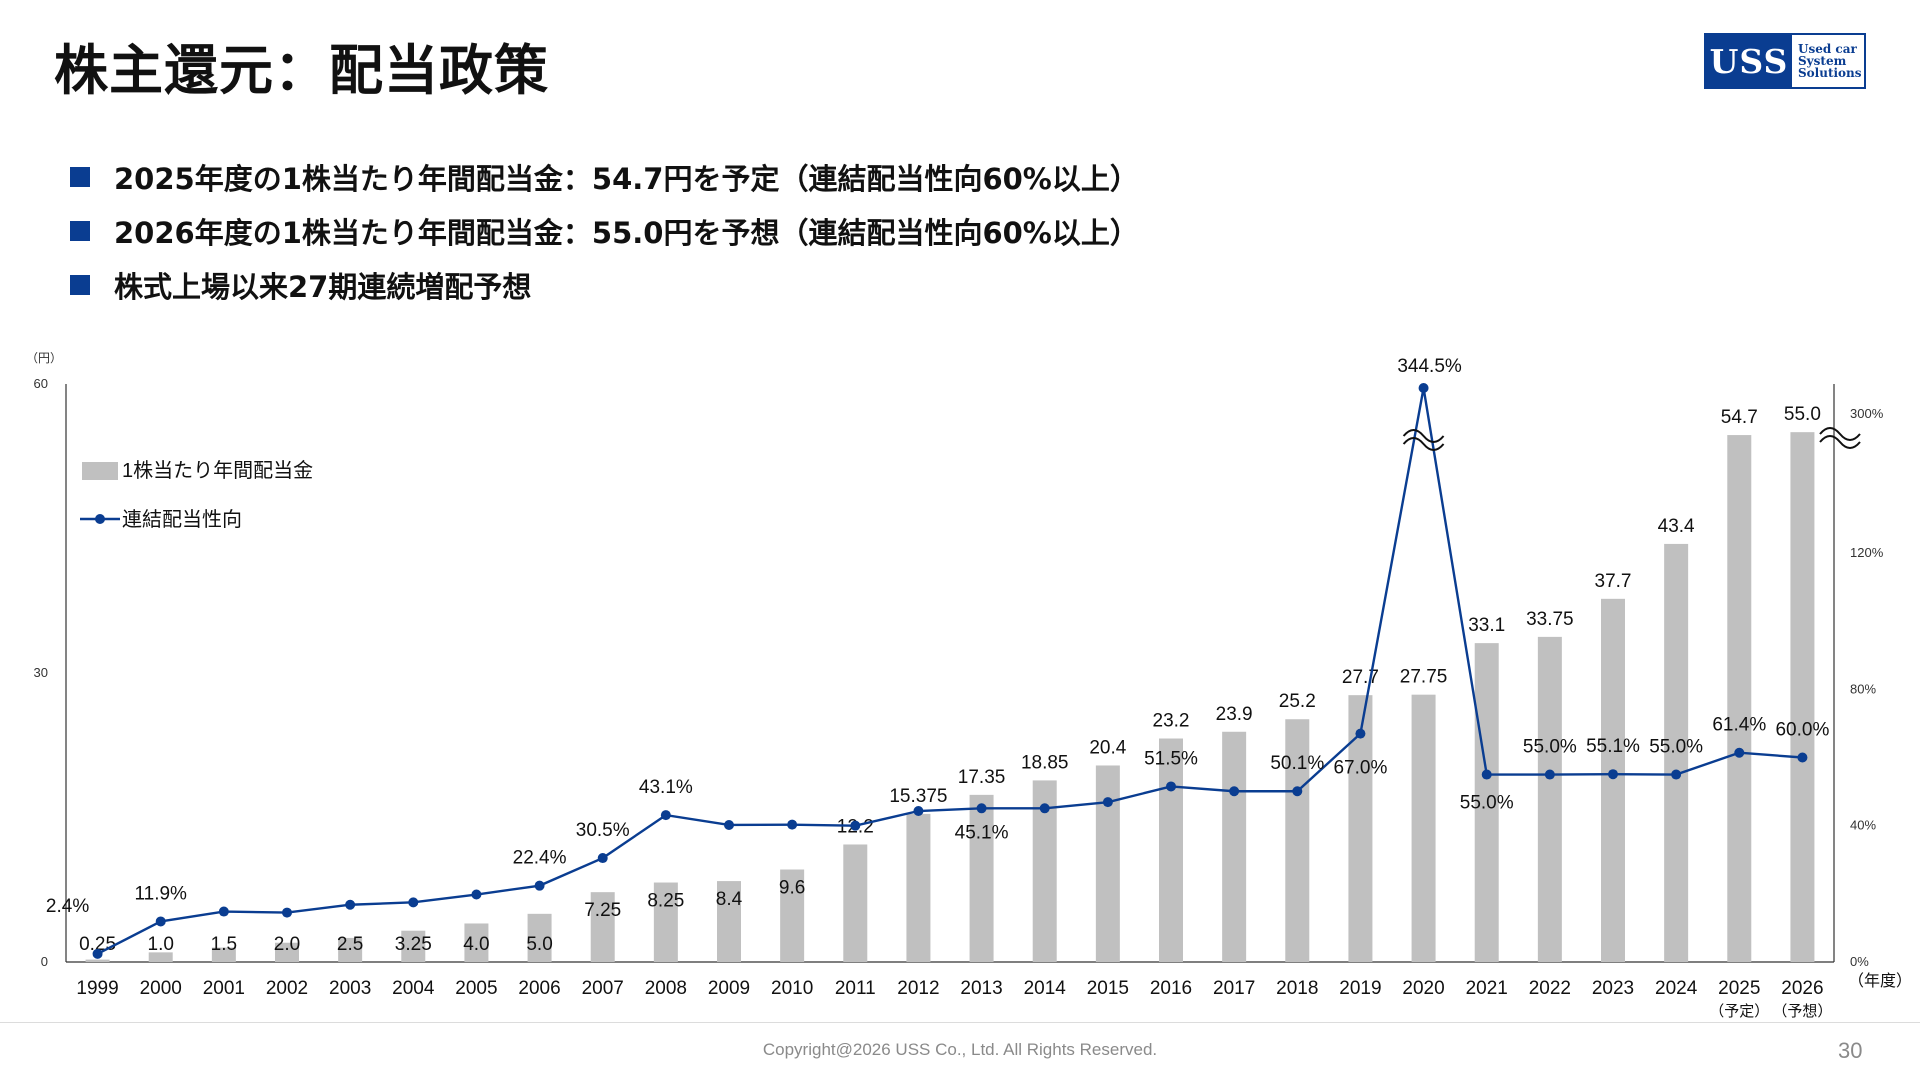 The width and height of the screenshot is (1920, 1080). I want to click on bar-value-label: 7.25, so click(602, 910).